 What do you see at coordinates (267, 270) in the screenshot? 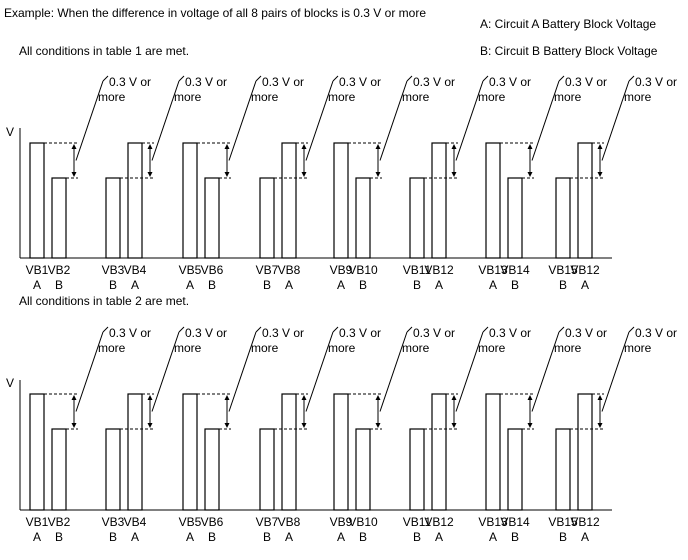
I see `block-label: VB7` at bounding box center [267, 270].